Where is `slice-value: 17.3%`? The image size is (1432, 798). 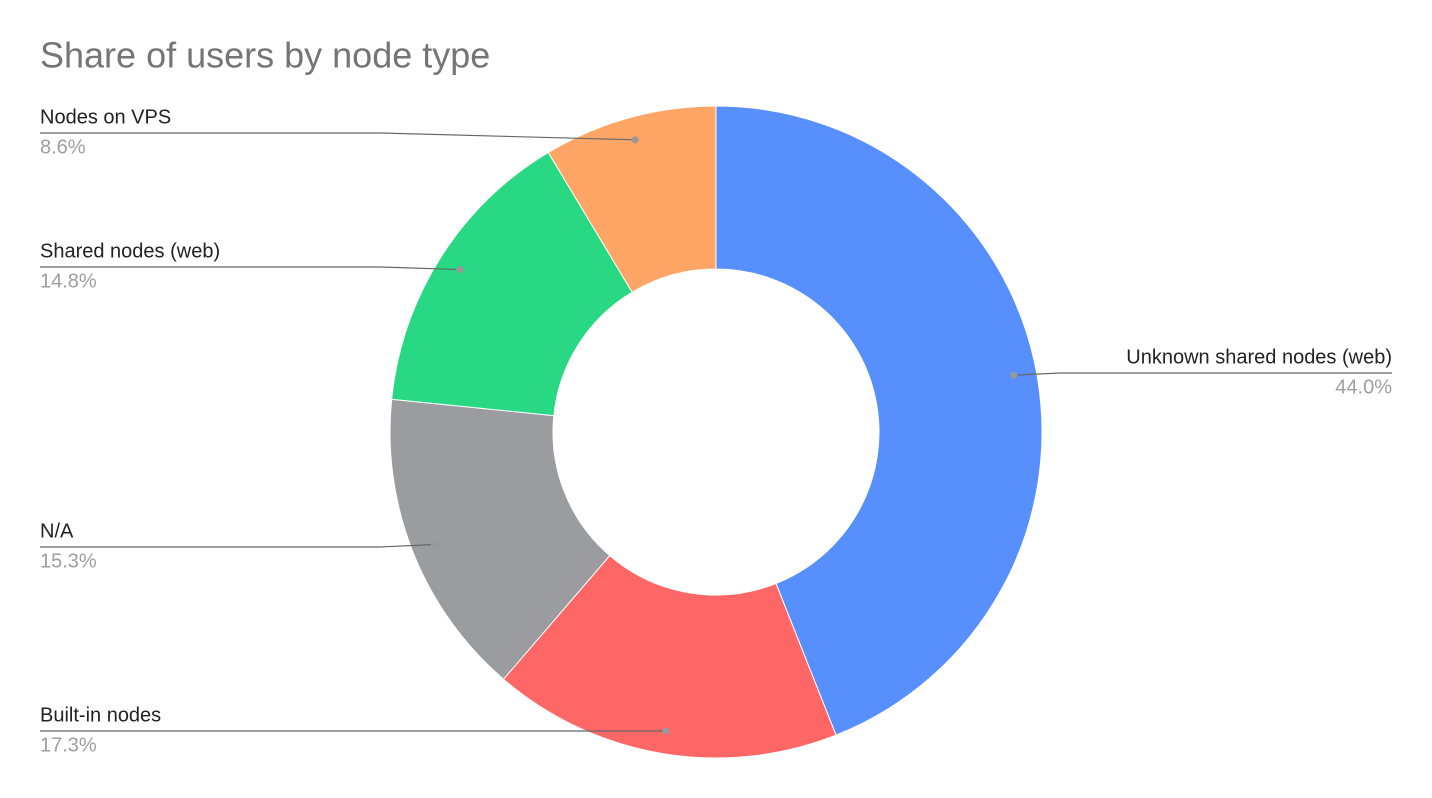 slice-value: 17.3% is located at coordinates (68, 745).